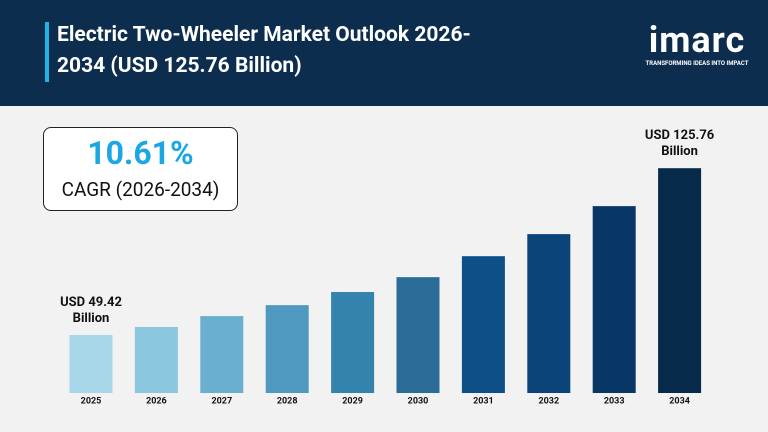  Describe the element at coordinates (548, 401) in the screenshot. I see `x-tick-label: 2032` at that location.